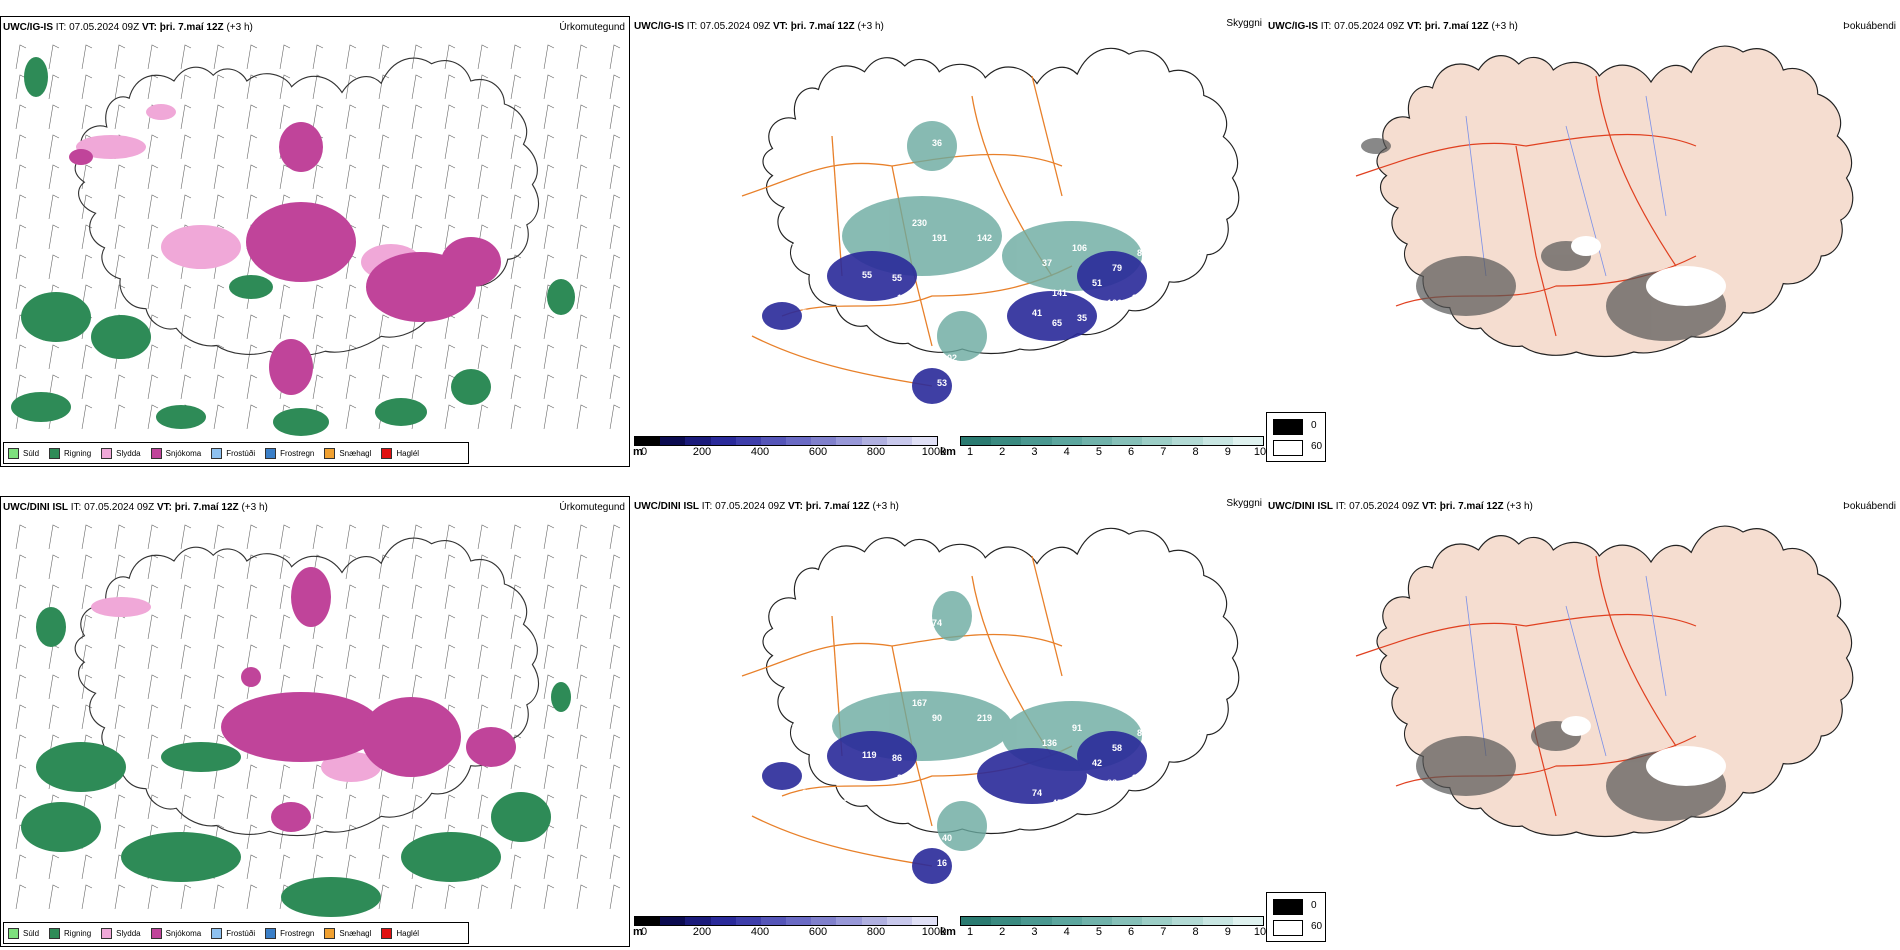  I want to click on legend-label: Súld, so click(31, 933).